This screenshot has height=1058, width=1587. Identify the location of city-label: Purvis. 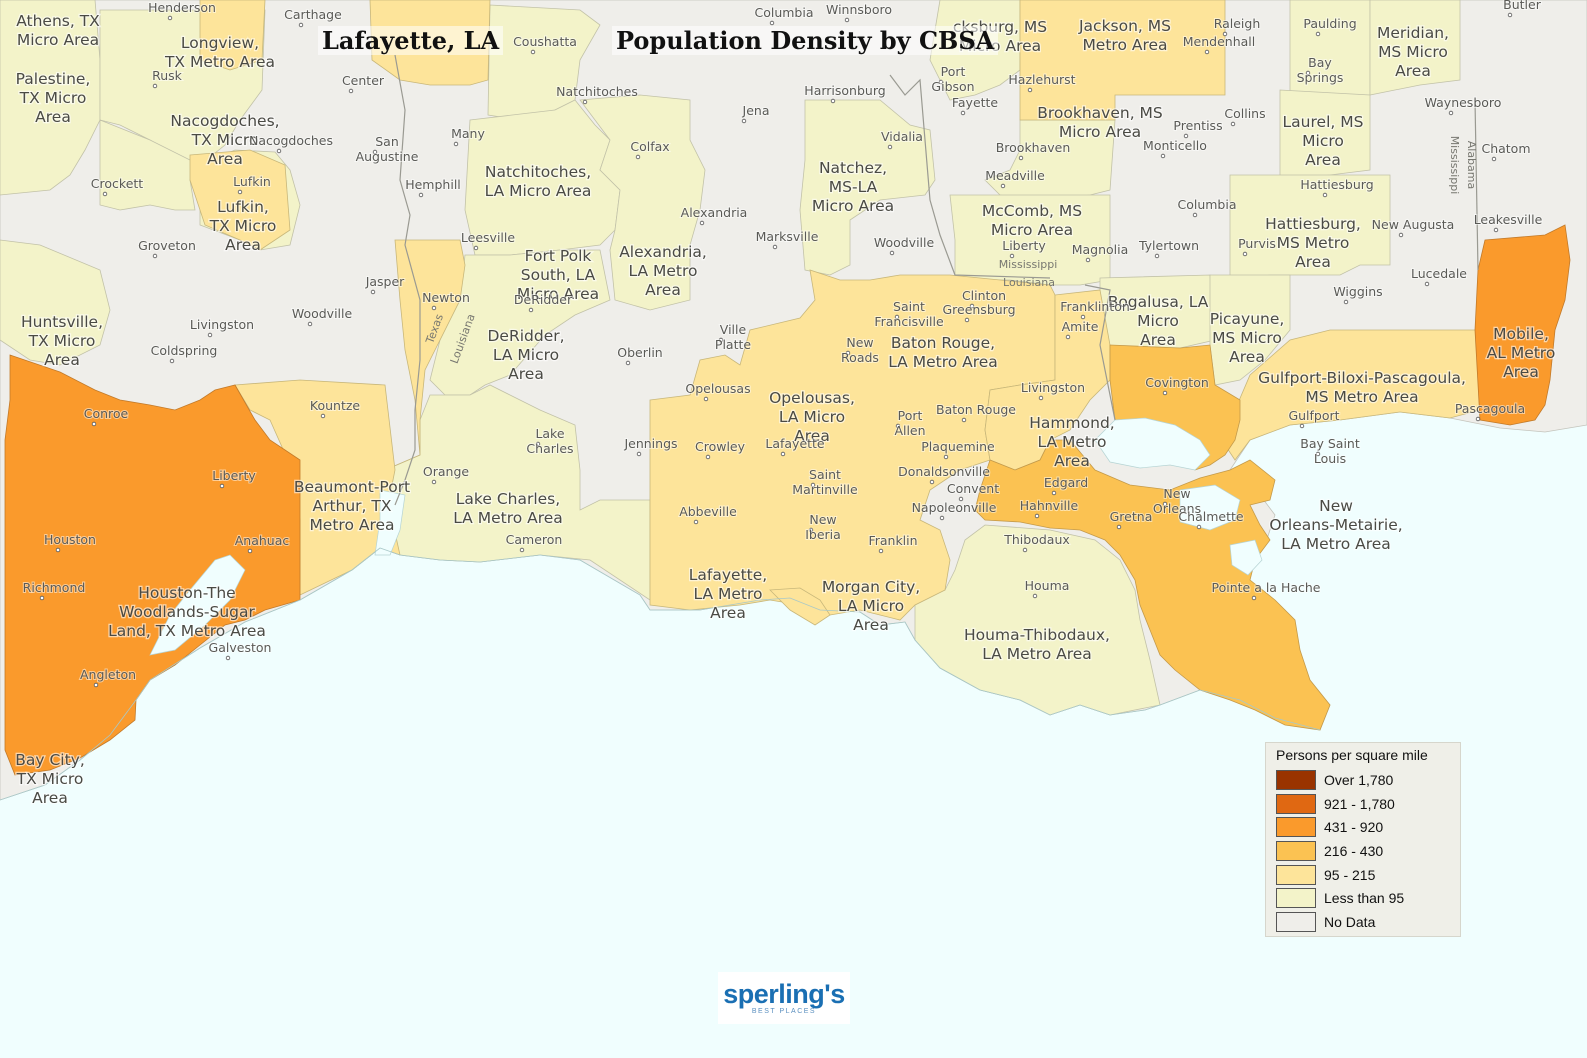
(1257, 243).